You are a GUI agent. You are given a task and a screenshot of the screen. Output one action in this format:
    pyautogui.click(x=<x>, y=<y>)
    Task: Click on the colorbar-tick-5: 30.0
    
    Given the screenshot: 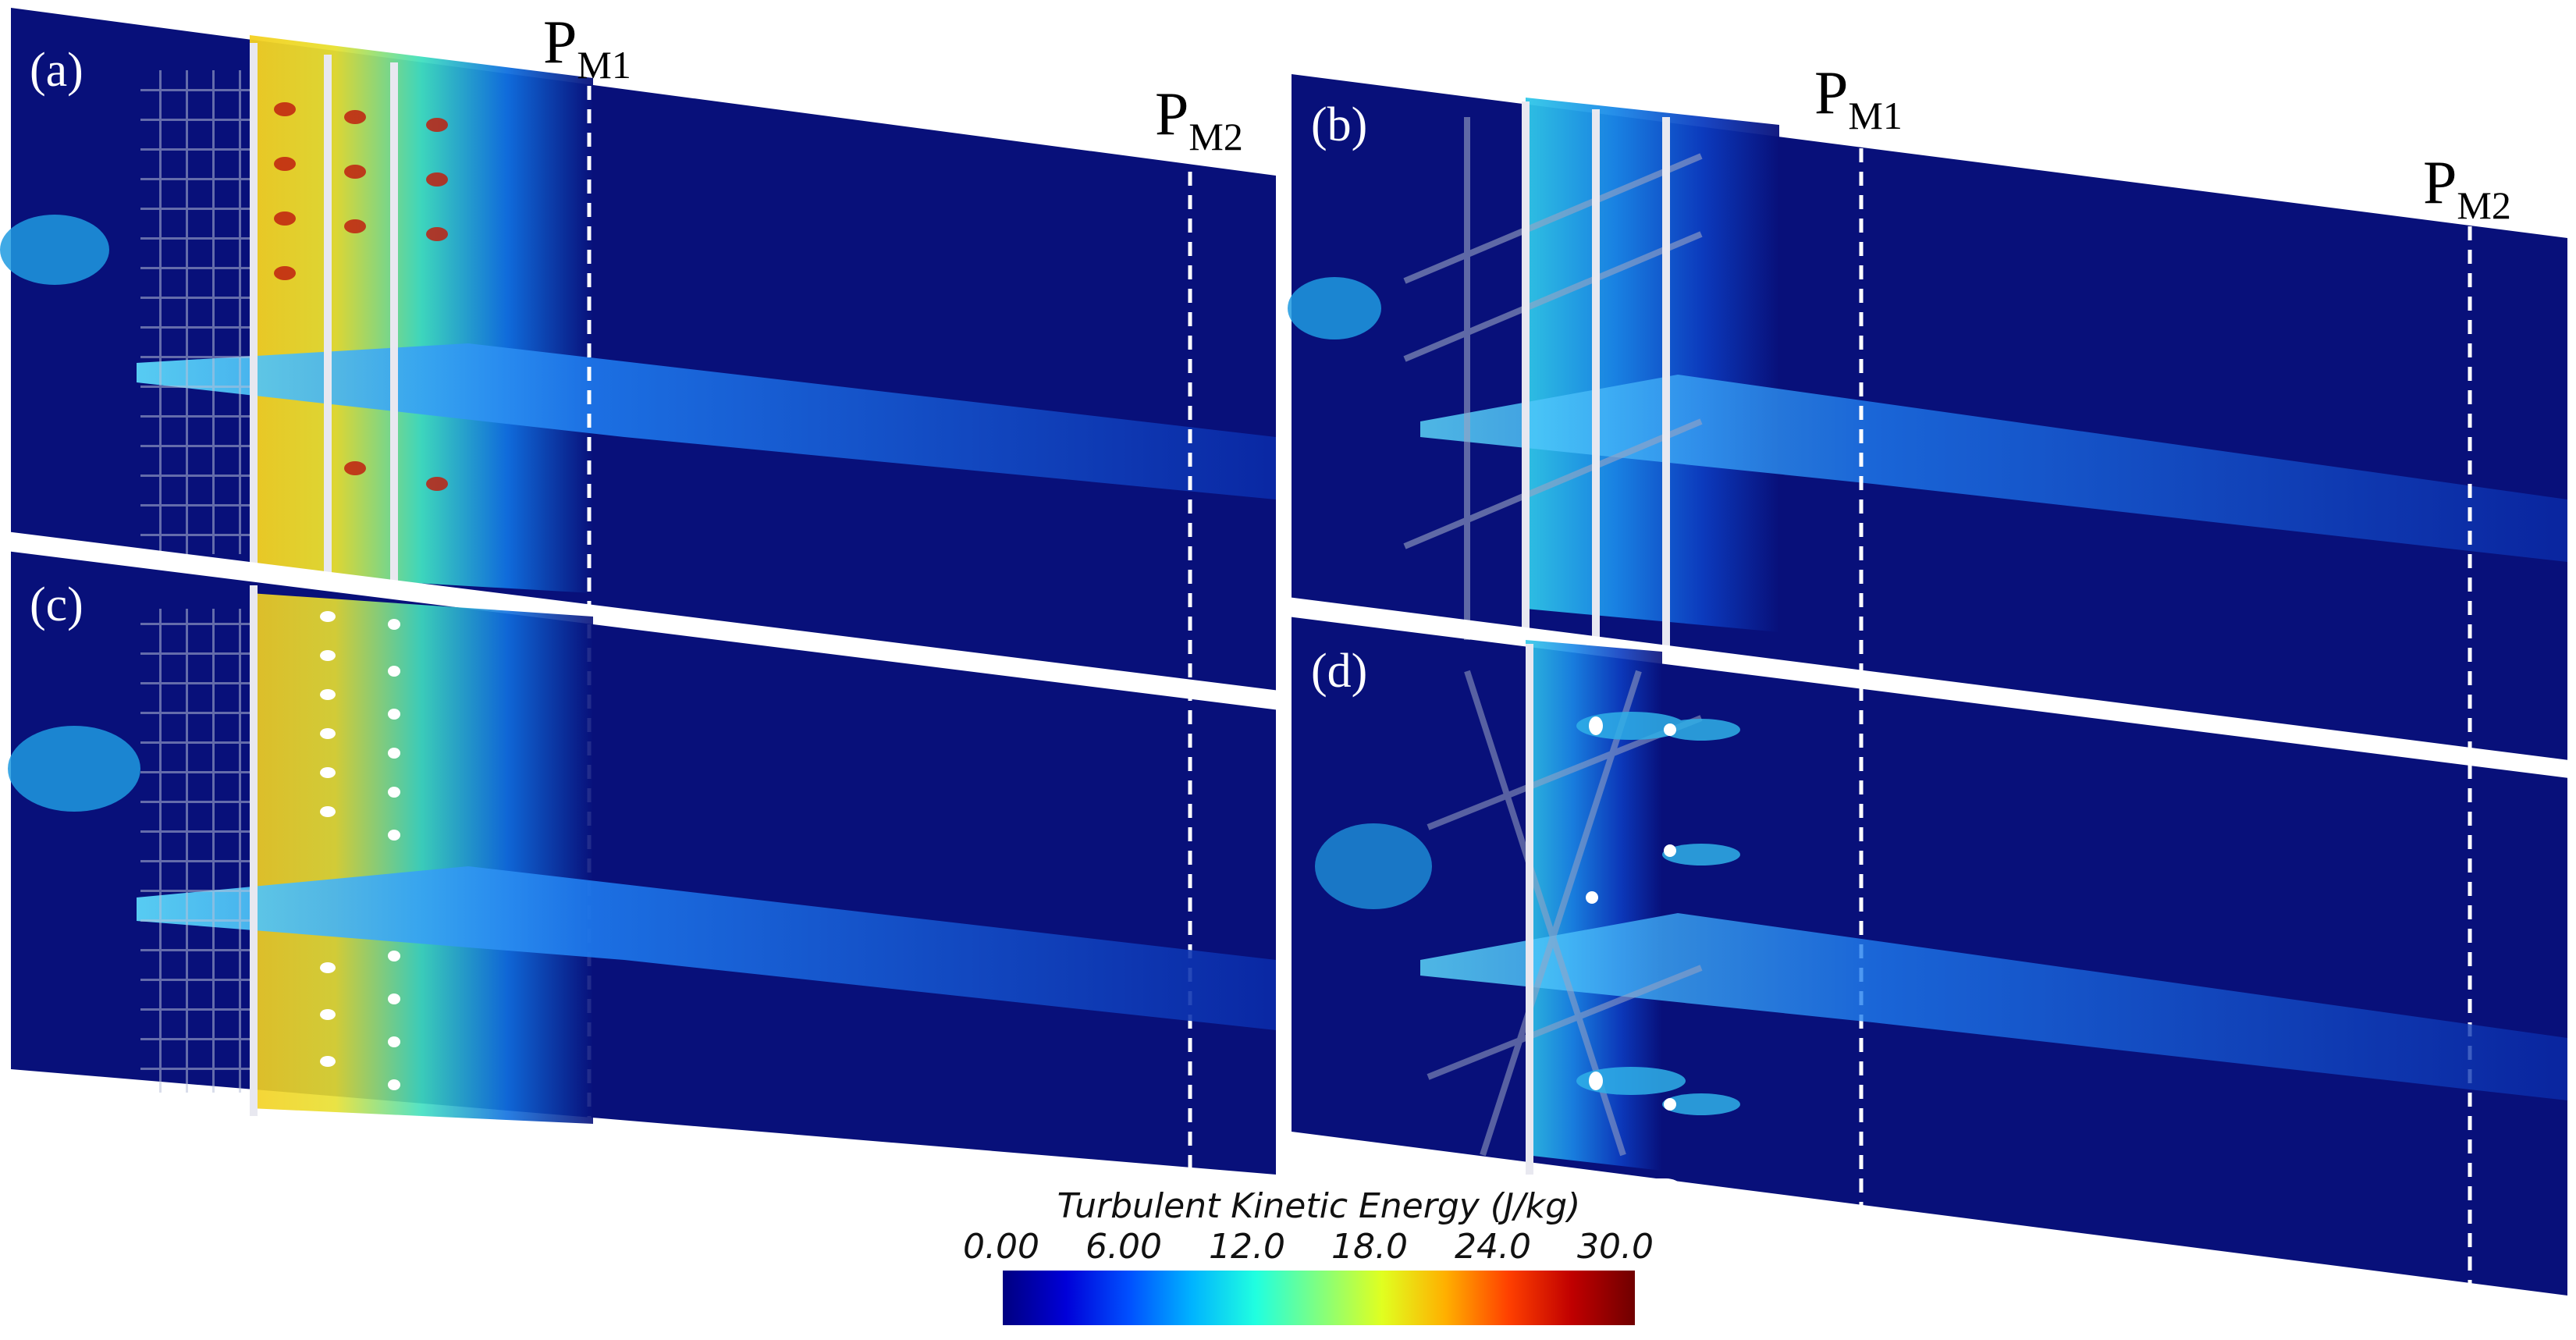 What is the action you would take?
    pyautogui.click(x=1615, y=1247)
    